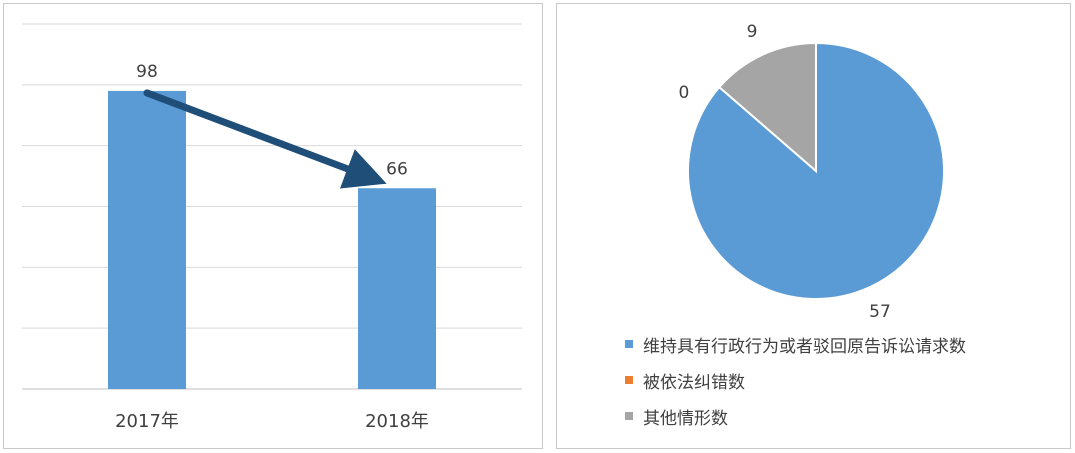 Image resolution: width=1075 pixels, height=453 pixels. Describe the element at coordinates (397, 288) in the screenshot. I see `bar-2018年` at that location.